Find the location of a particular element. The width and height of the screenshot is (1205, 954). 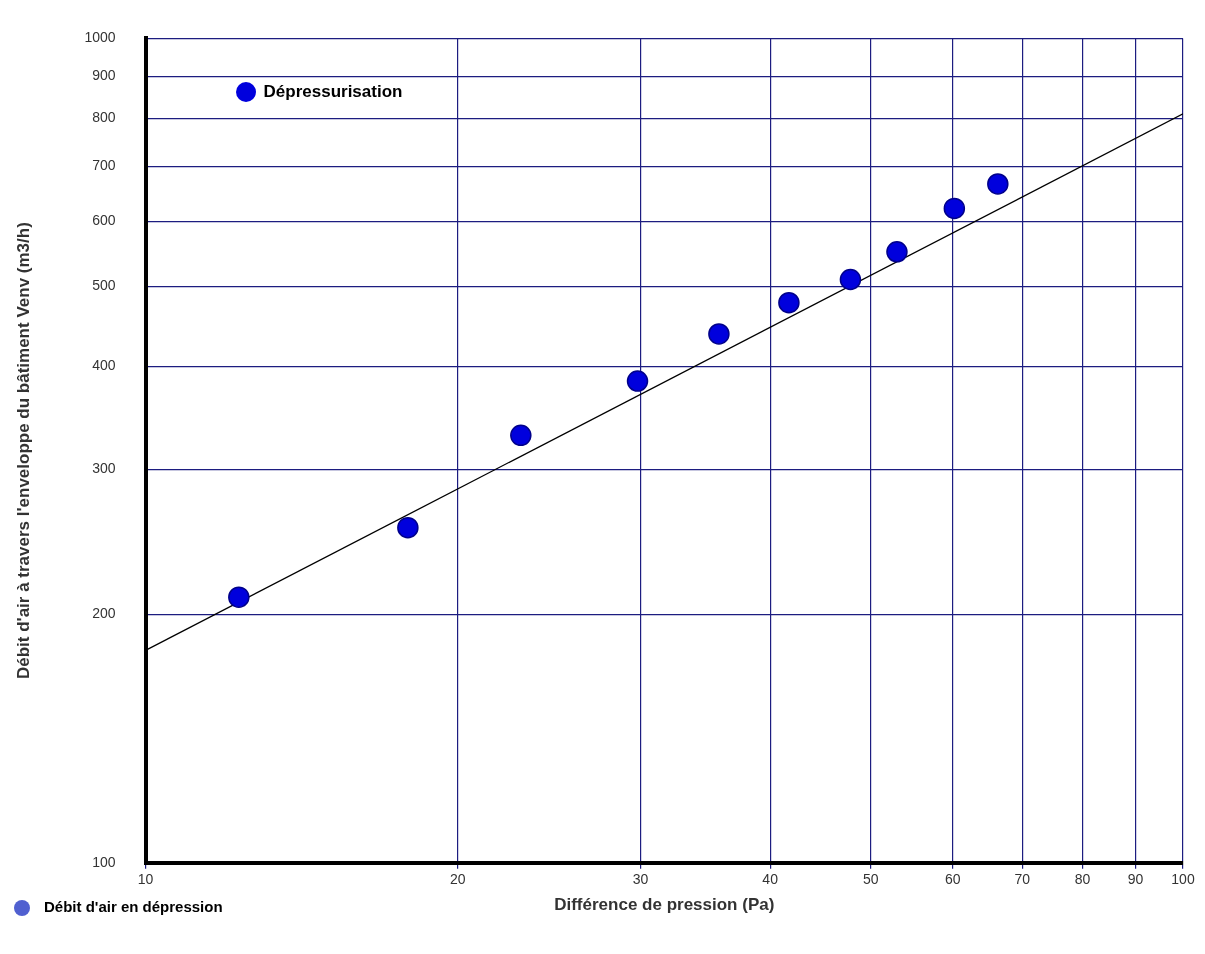

x-tick-label: 30 is located at coordinates (640, 879).